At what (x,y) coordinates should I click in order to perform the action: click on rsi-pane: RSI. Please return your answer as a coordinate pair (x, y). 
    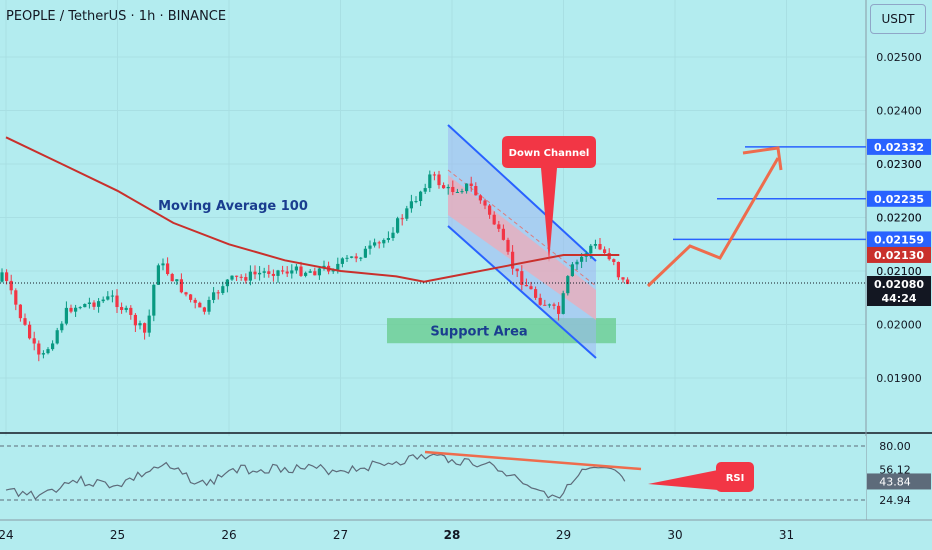
    Looking at the image, I should click on (433, 478).